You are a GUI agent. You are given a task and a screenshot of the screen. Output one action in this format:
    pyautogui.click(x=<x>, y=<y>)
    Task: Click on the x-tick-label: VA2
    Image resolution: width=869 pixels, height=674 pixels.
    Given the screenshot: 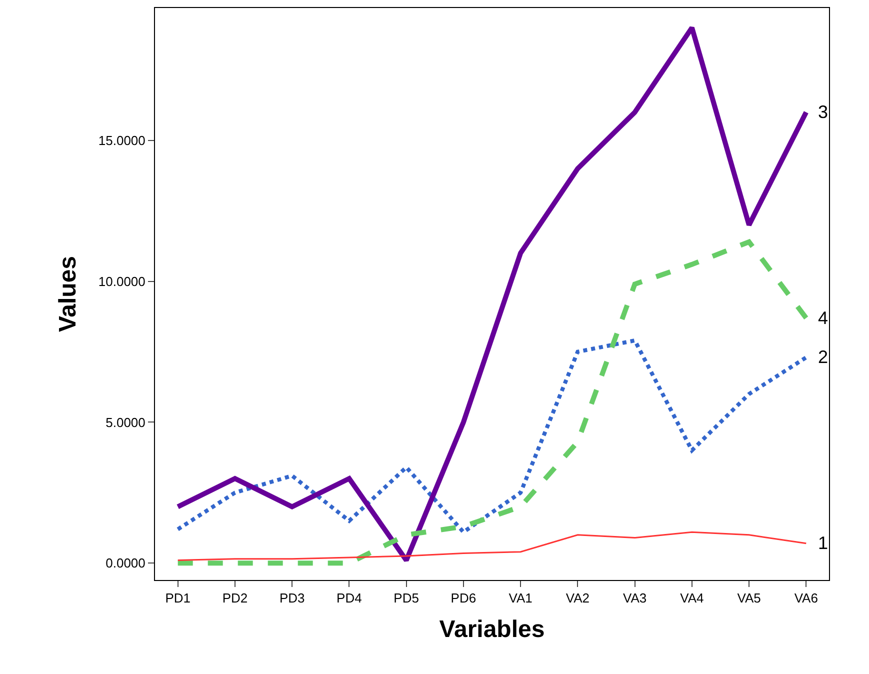 What is the action you would take?
    pyautogui.click(x=578, y=598)
    